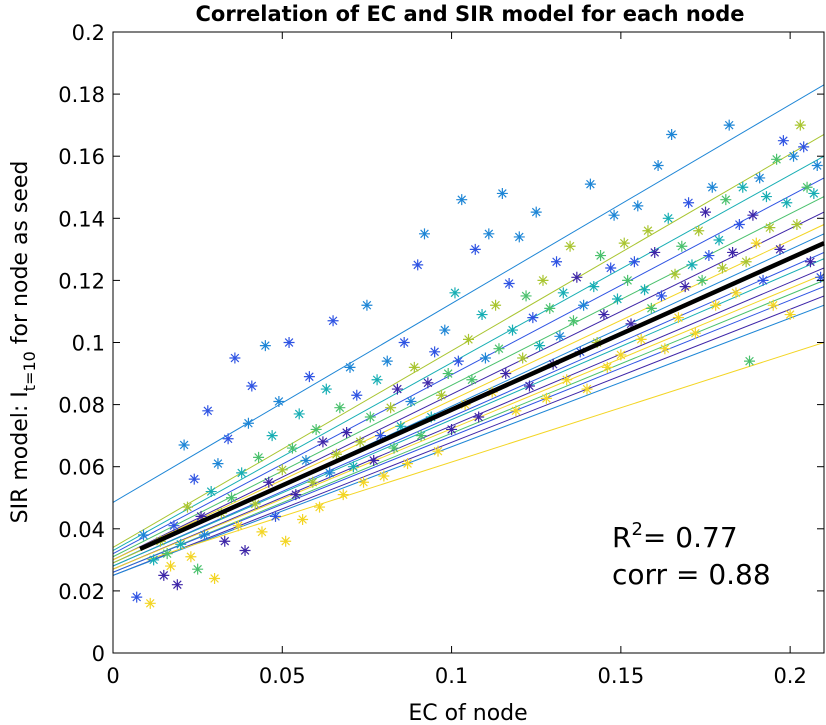 This screenshot has width=826, height=725. What do you see at coordinates (636, 529) in the screenshot?
I see `r2-superscript: 2` at bounding box center [636, 529].